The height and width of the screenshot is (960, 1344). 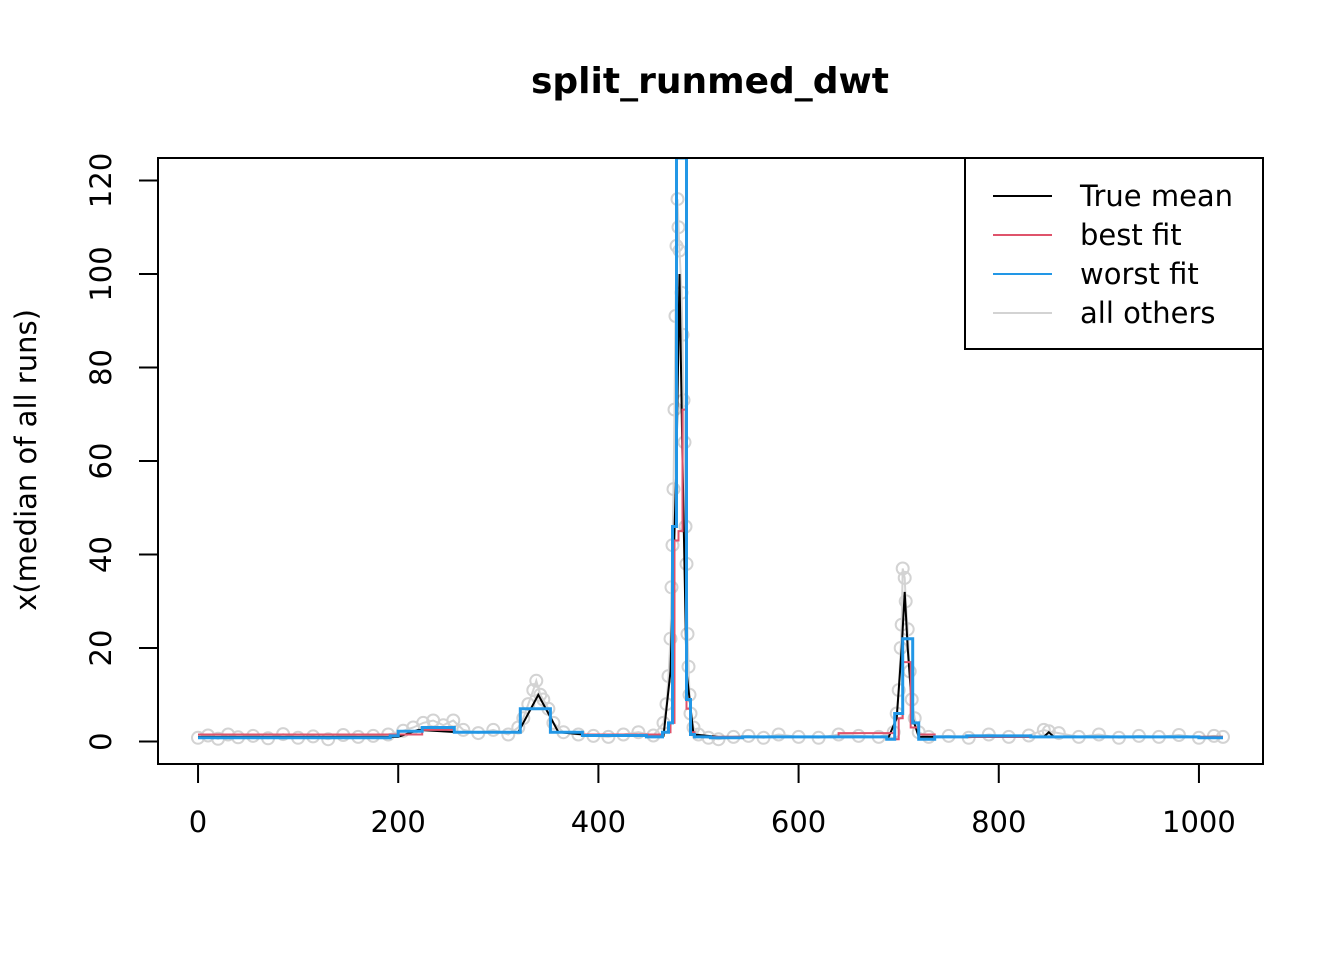 What do you see at coordinates (101, 180) in the screenshot?
I see `y-tick-label-120: 120` at bounding box center [101, 180].